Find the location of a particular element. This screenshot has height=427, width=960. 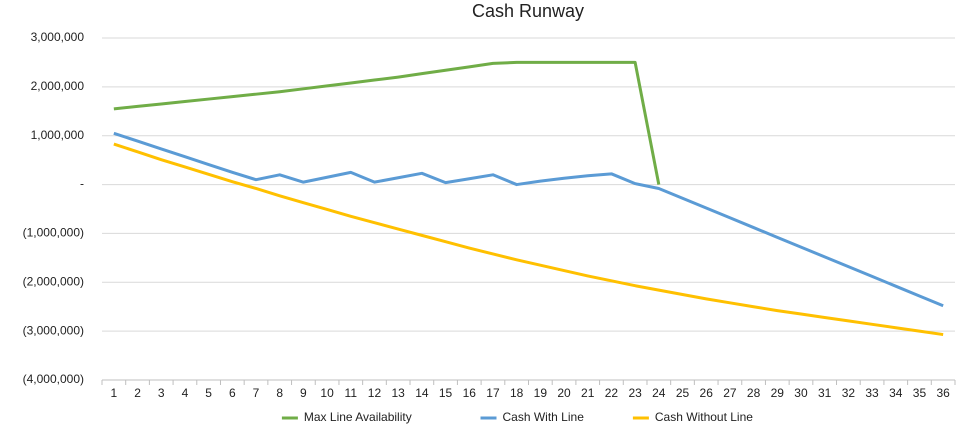

x-tick-label: 30 is located at coordinates (801, 393).